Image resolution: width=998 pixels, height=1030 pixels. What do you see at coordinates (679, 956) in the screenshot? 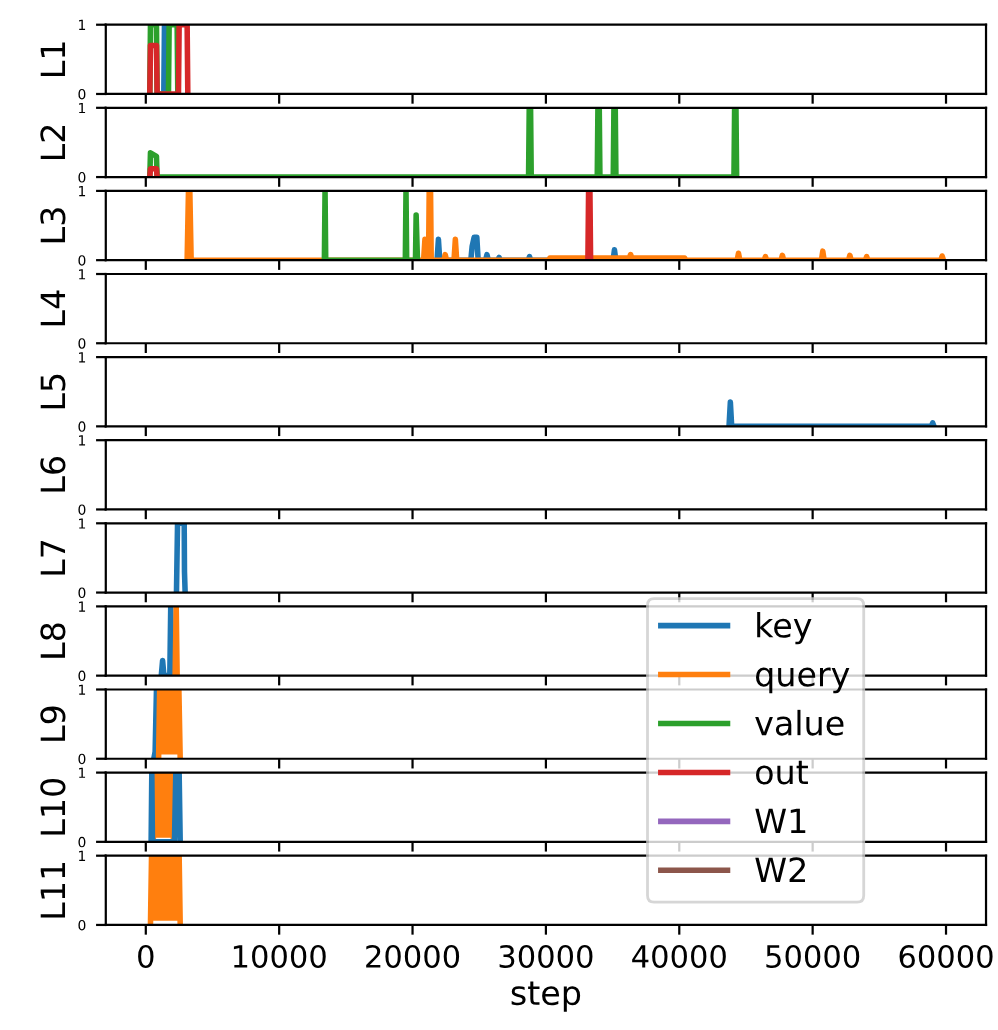
I see `x-tick-label: 40000` at bounding box center [679, 956].